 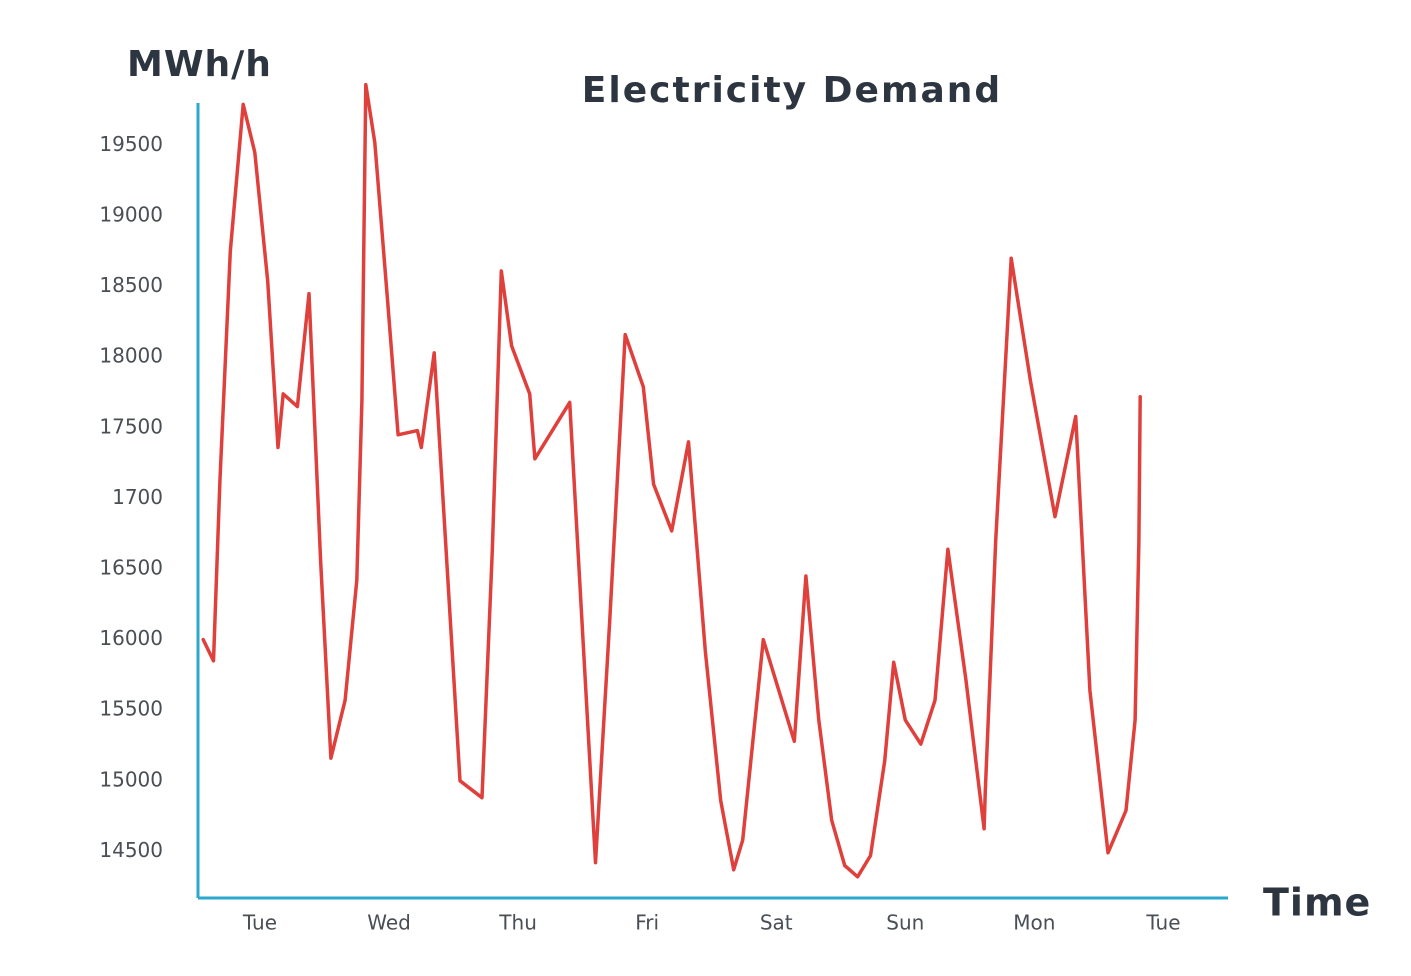 I want to click on y-tick-label: 16500, so click(x=131, y=567).